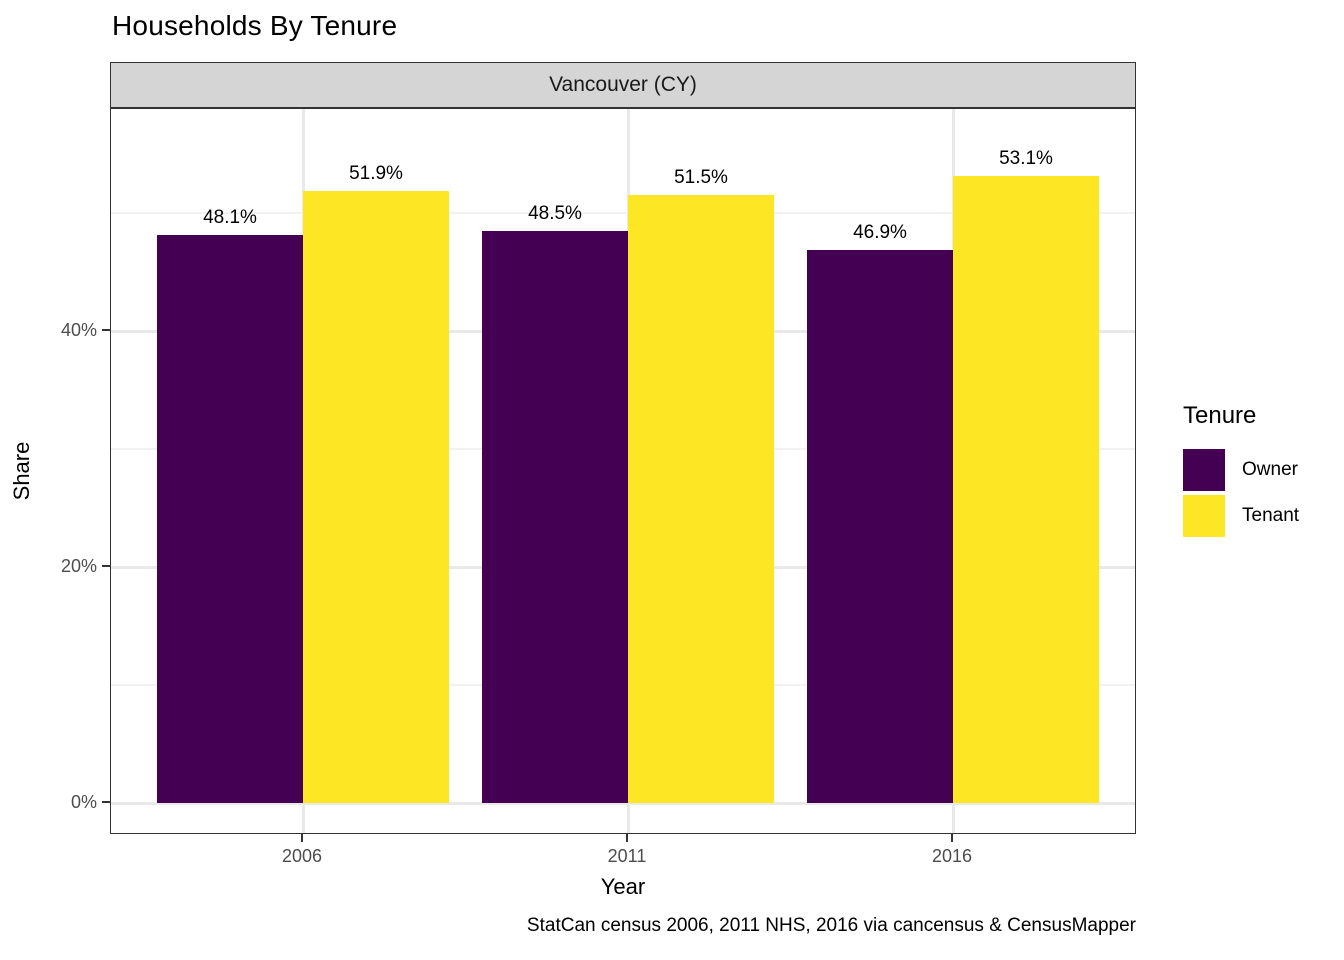 This screenshot has width=1344, height=960. Describe the element at coordinates (1241, 493) in the screenshot. I see `legend-items: Owner Tenant` at that location.